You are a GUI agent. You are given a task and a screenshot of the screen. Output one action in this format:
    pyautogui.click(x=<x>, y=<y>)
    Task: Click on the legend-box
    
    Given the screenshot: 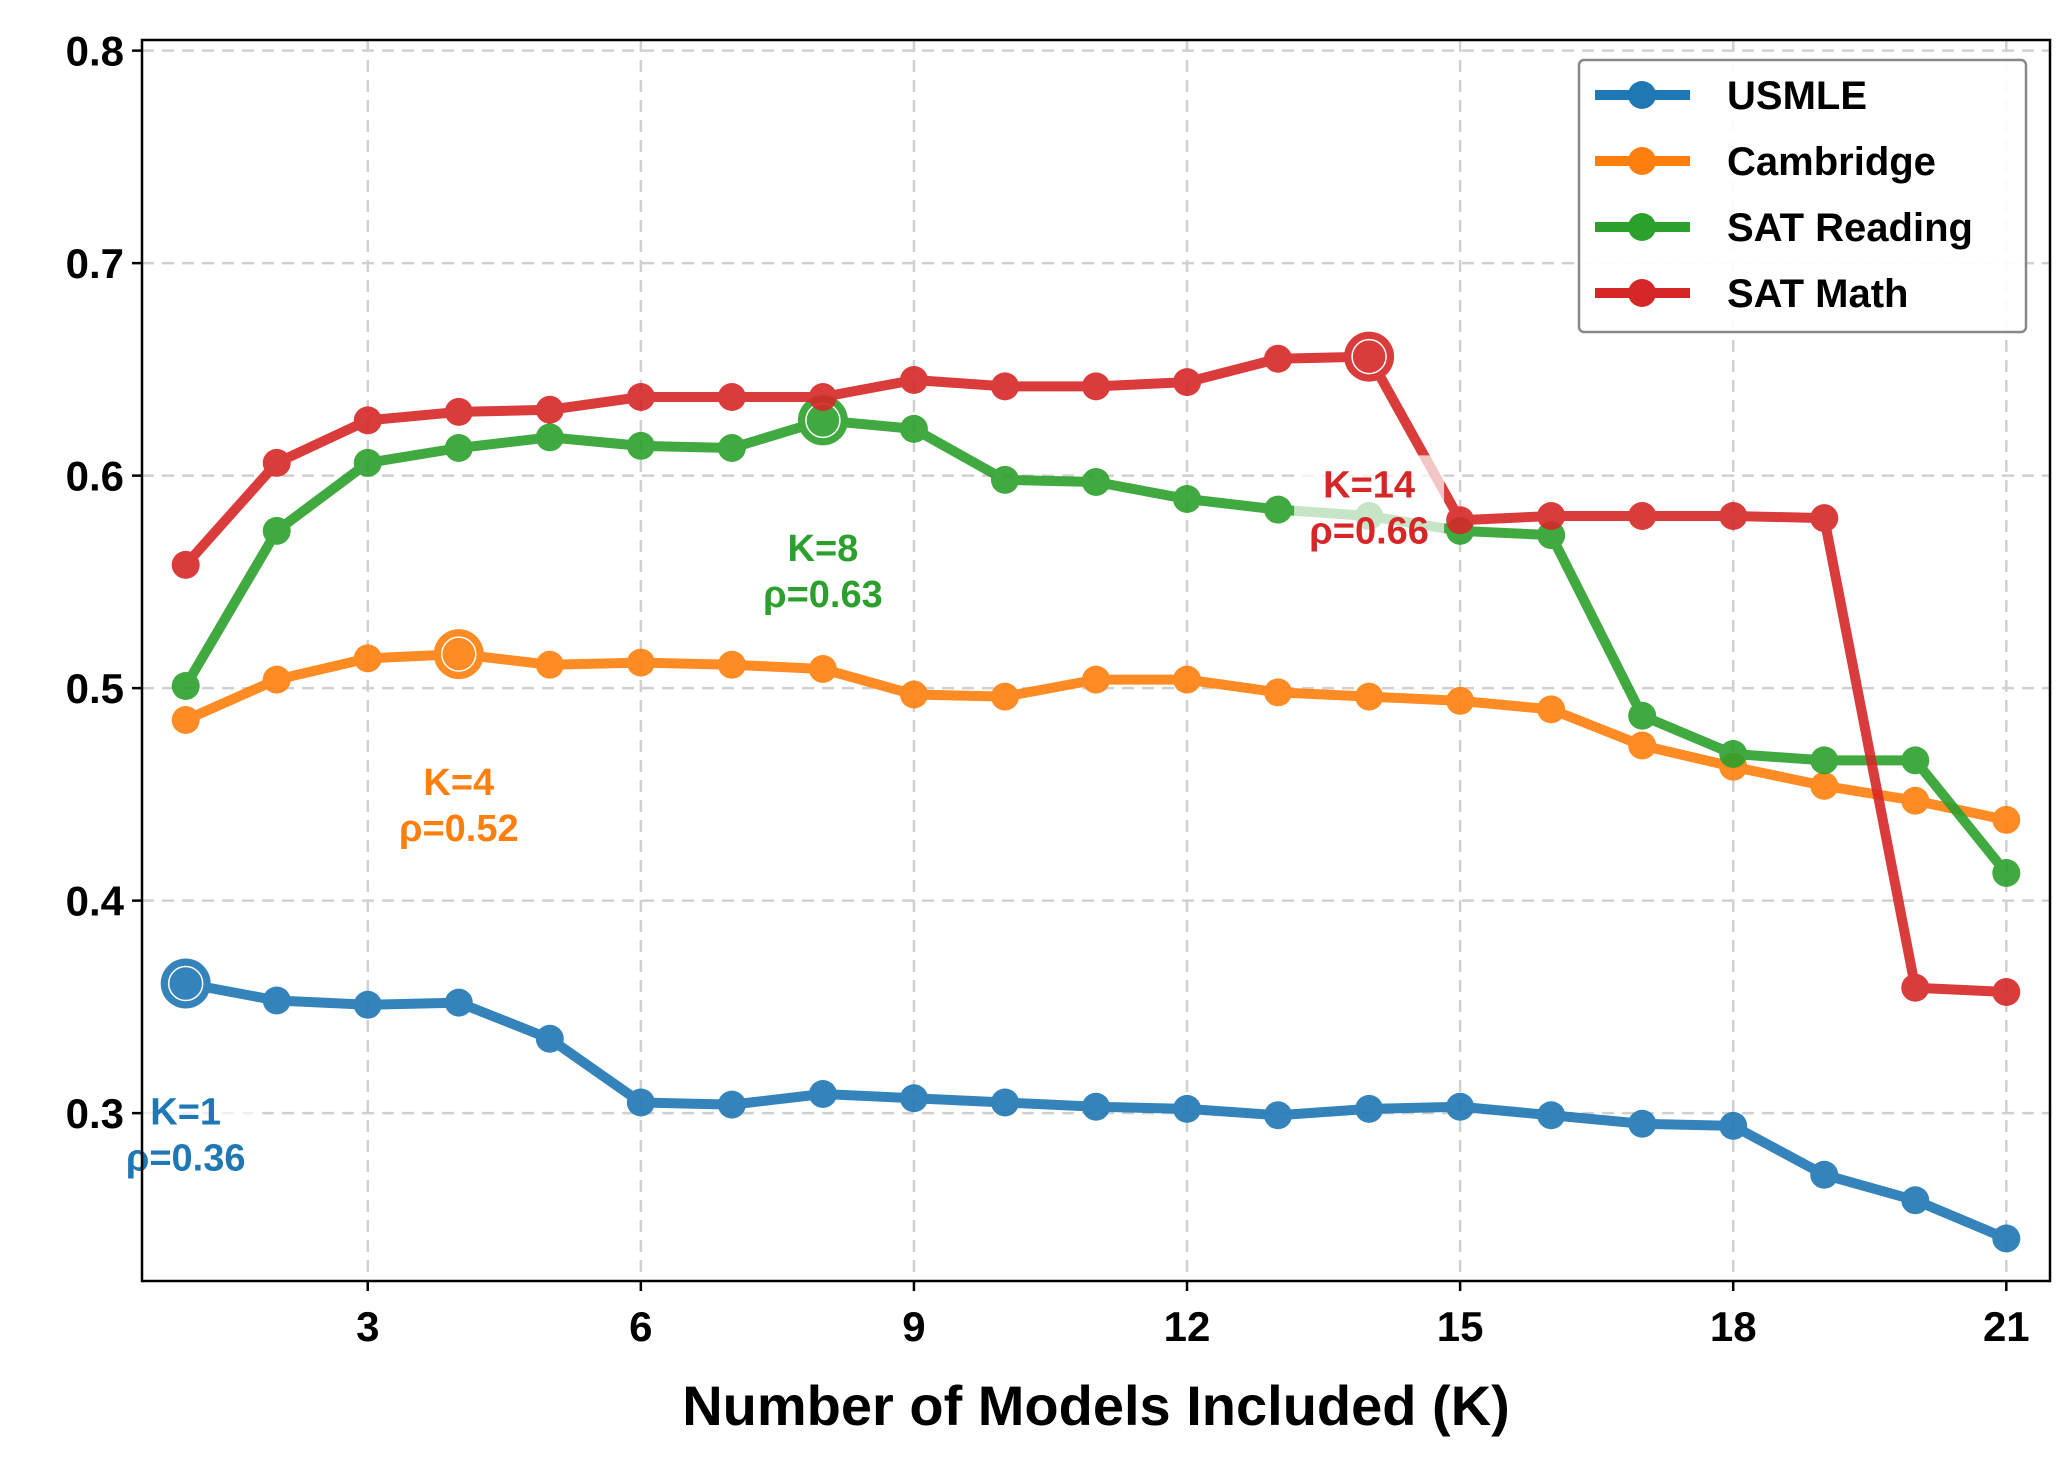 What is the action you would take?
    pyautogui.click(x=1802, y=196)
    